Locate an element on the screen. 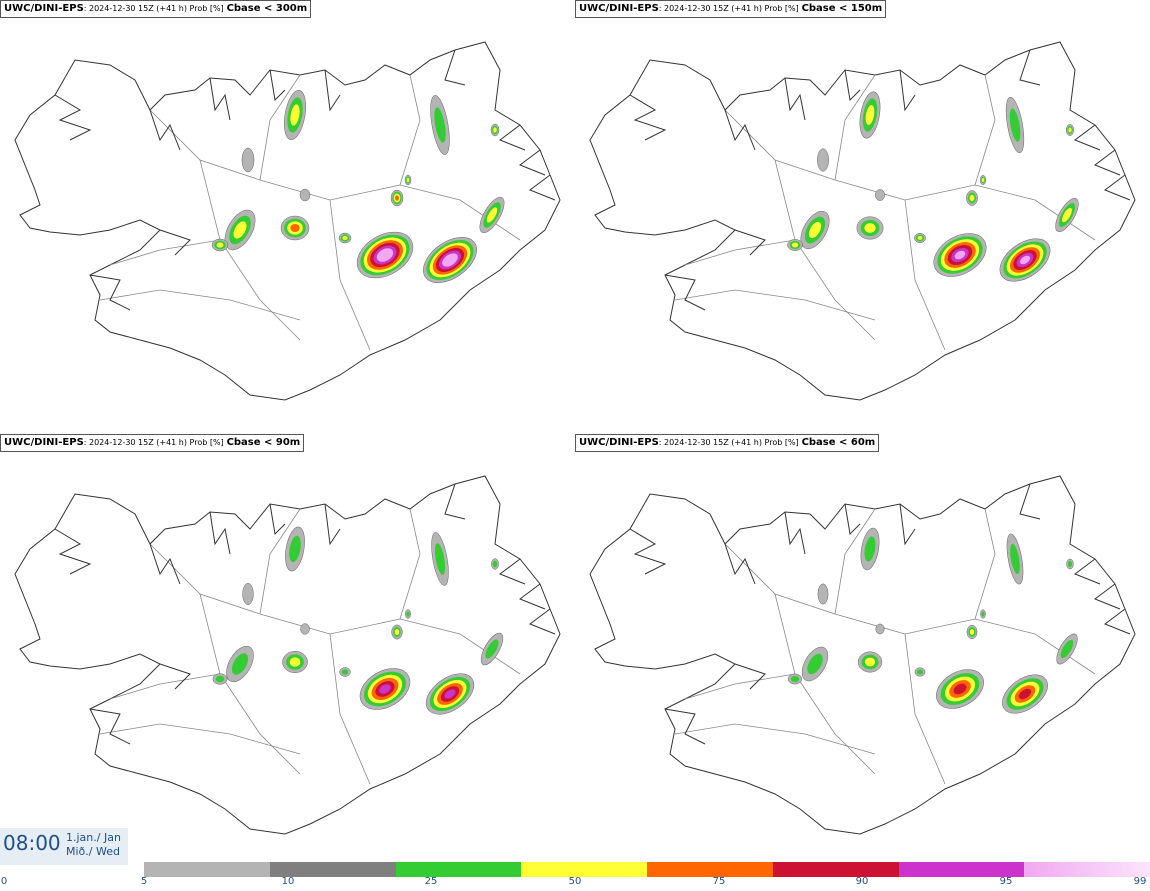 This screenshot has width=1150, height=891. legend-tick: 50 is located at coordinates (575, 881).